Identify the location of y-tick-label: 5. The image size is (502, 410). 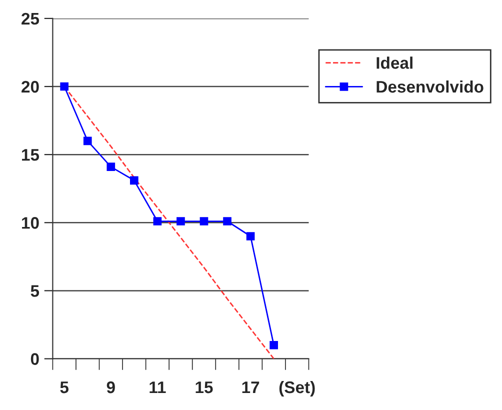
(35, 291).